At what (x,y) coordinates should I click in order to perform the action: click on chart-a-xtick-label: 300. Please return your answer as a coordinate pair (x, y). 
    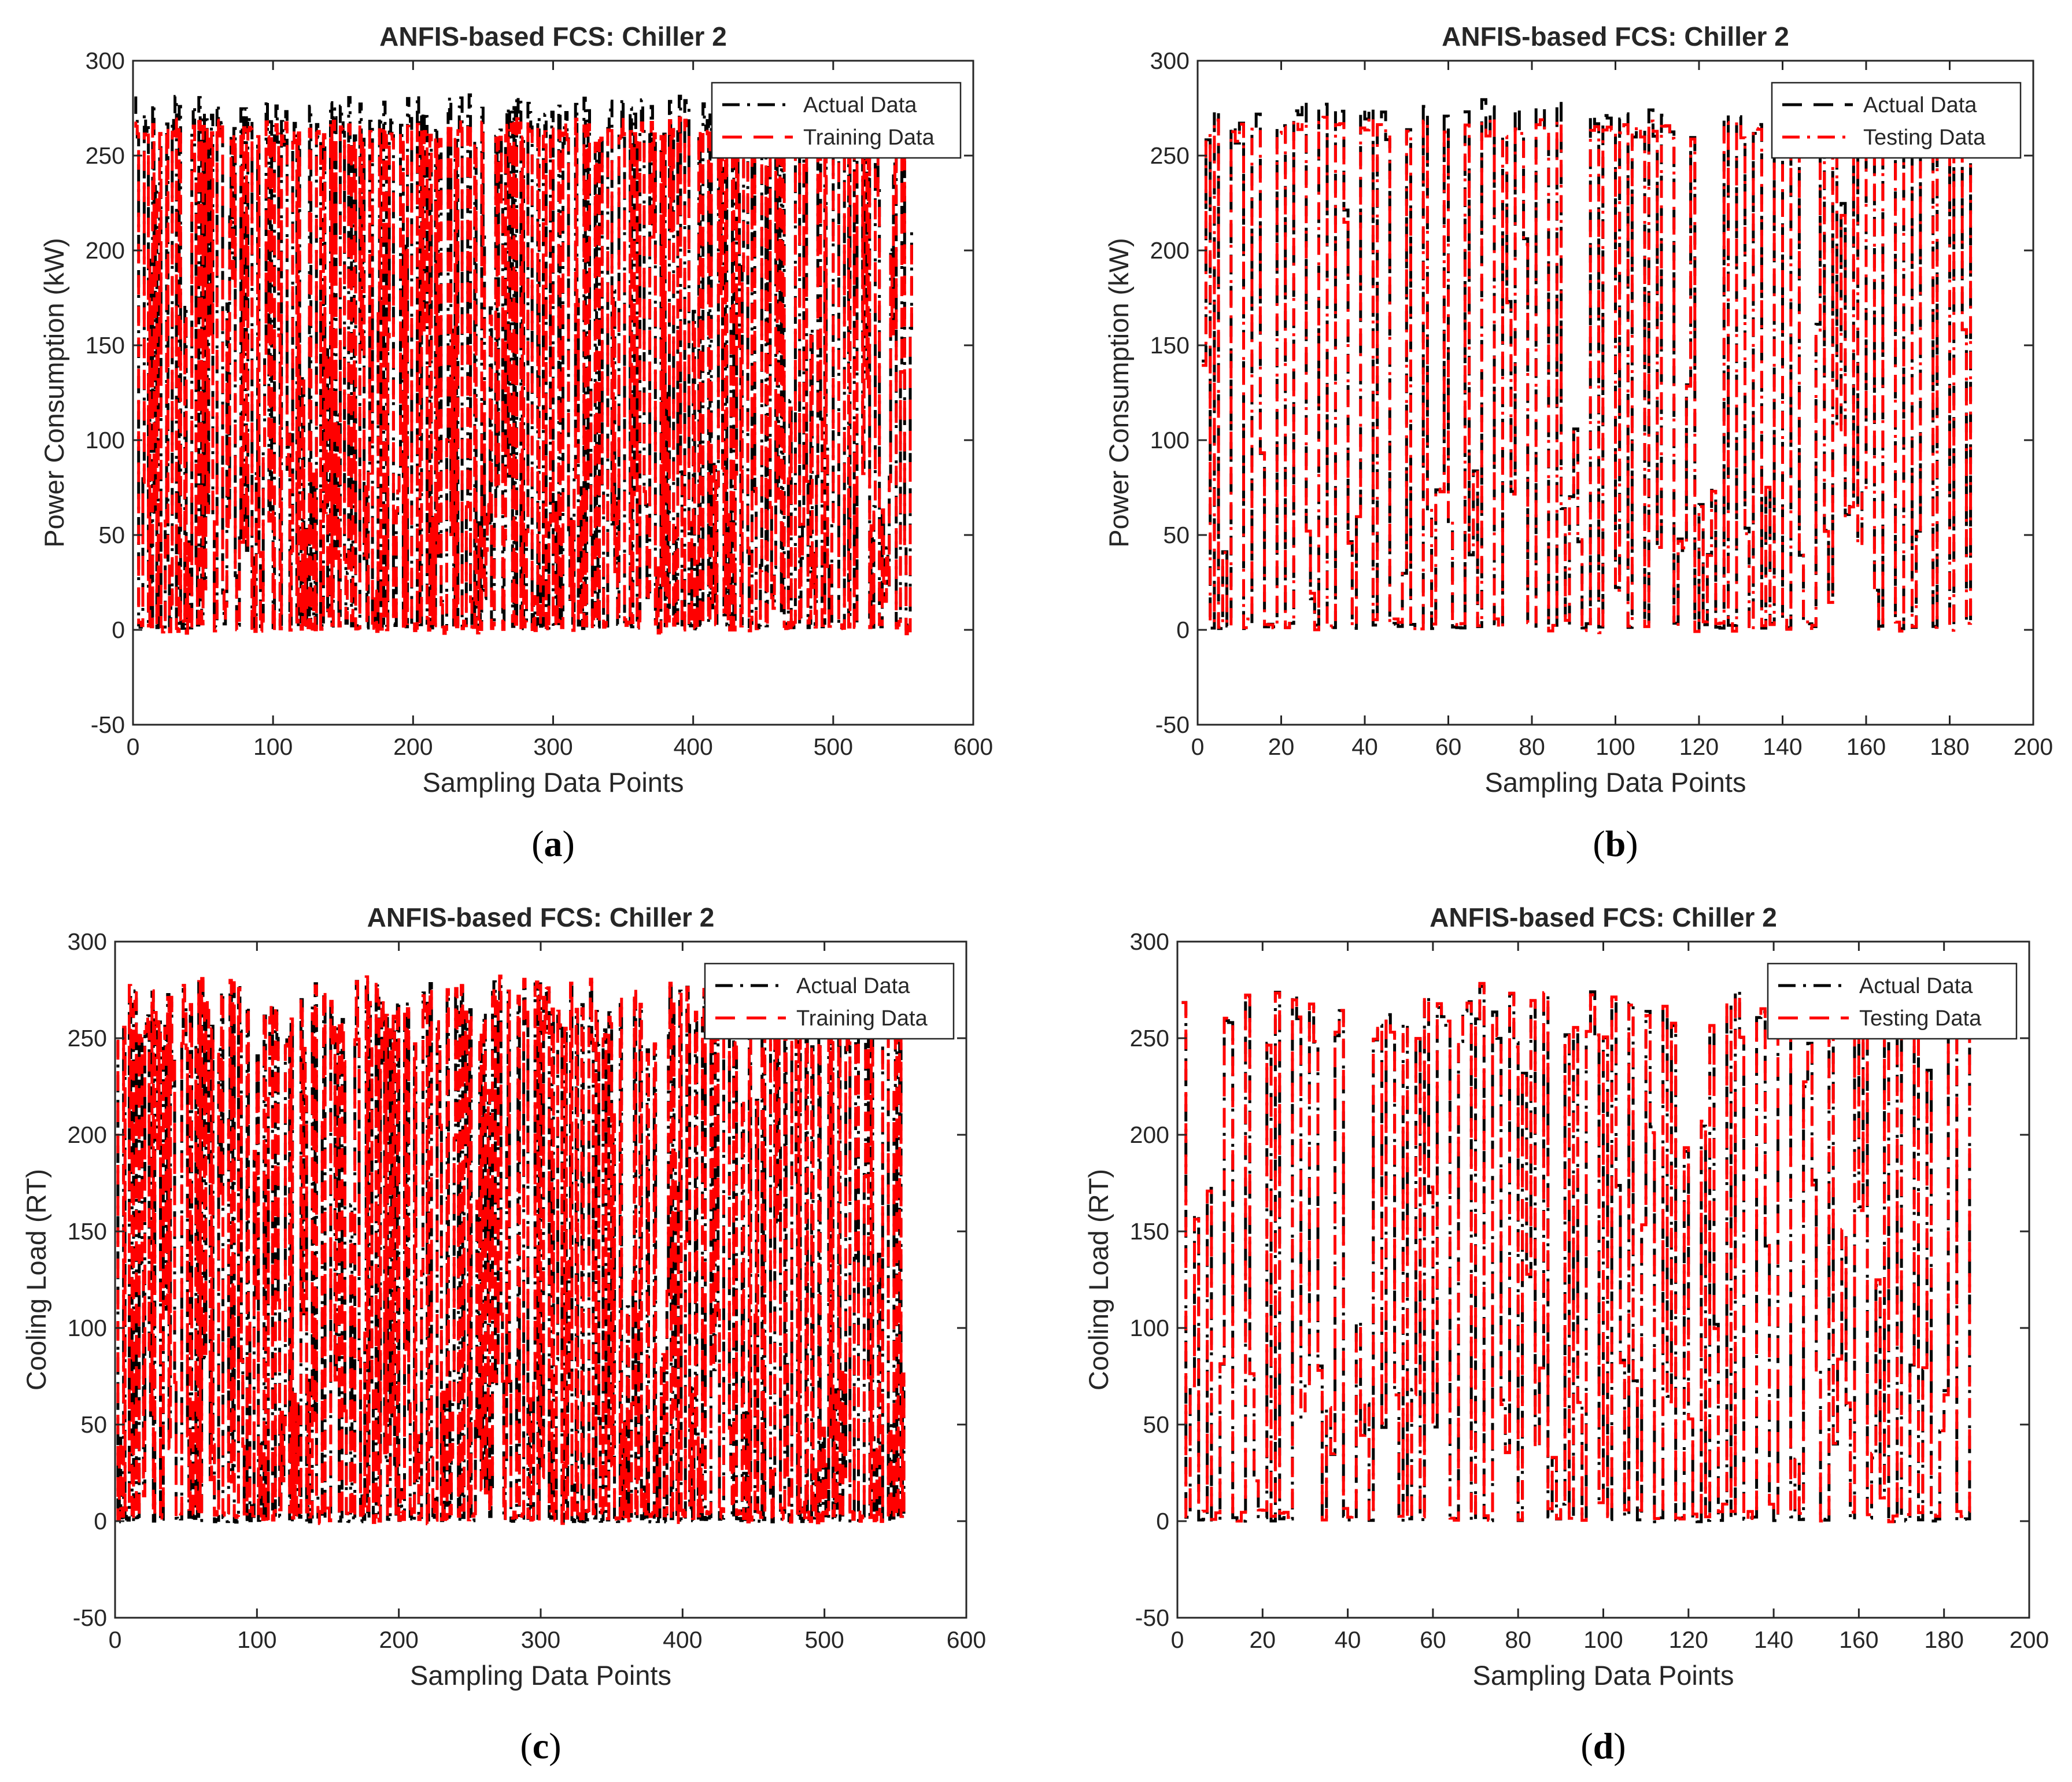
    Looking at the image, I should click on (553, 747).